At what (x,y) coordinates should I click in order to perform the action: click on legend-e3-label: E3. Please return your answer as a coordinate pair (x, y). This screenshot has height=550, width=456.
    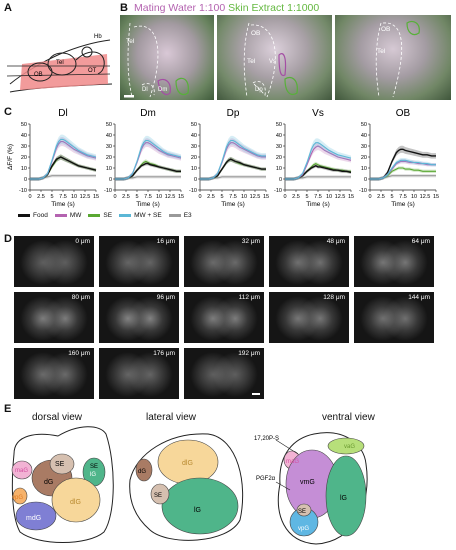
    Looking at the image, I should click on (187, 215).